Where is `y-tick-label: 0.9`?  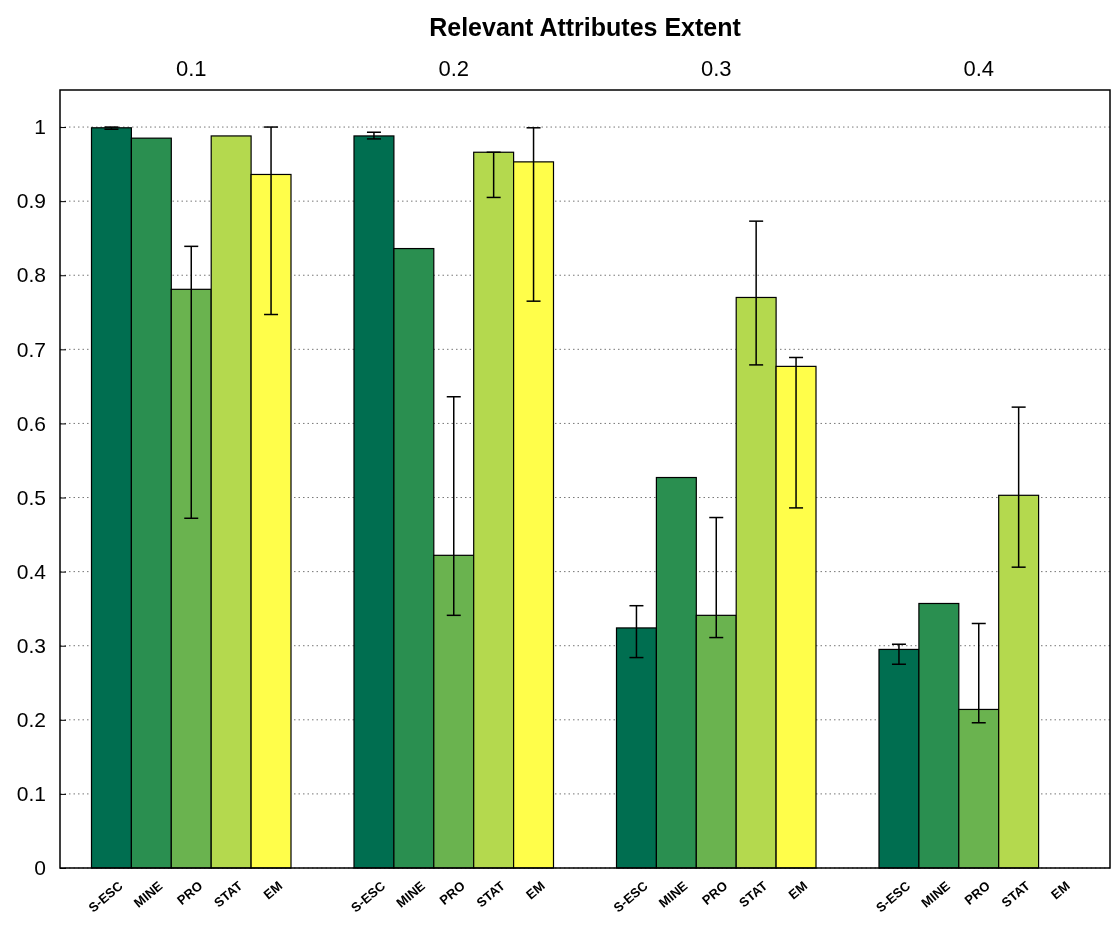 y-tick-label: 0.9 is located at coordinates (31, 201).